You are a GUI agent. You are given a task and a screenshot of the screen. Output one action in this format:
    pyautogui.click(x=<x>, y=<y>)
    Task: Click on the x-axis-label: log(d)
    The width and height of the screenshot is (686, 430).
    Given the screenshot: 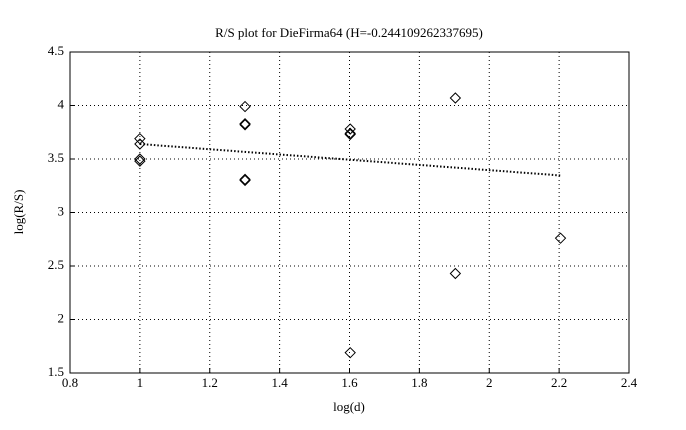 What is the action you would take?
    pyautogui.click(x=349, y=406)
    